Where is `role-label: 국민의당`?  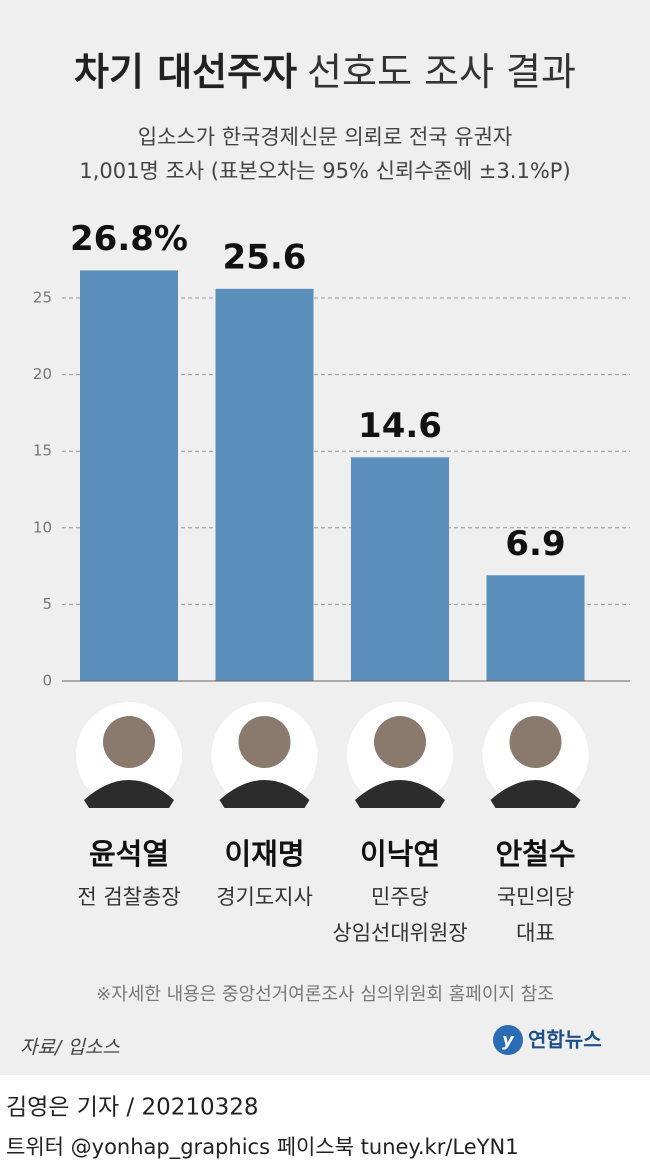
role-label: 국민의당 is located at coordinates (535, 897).